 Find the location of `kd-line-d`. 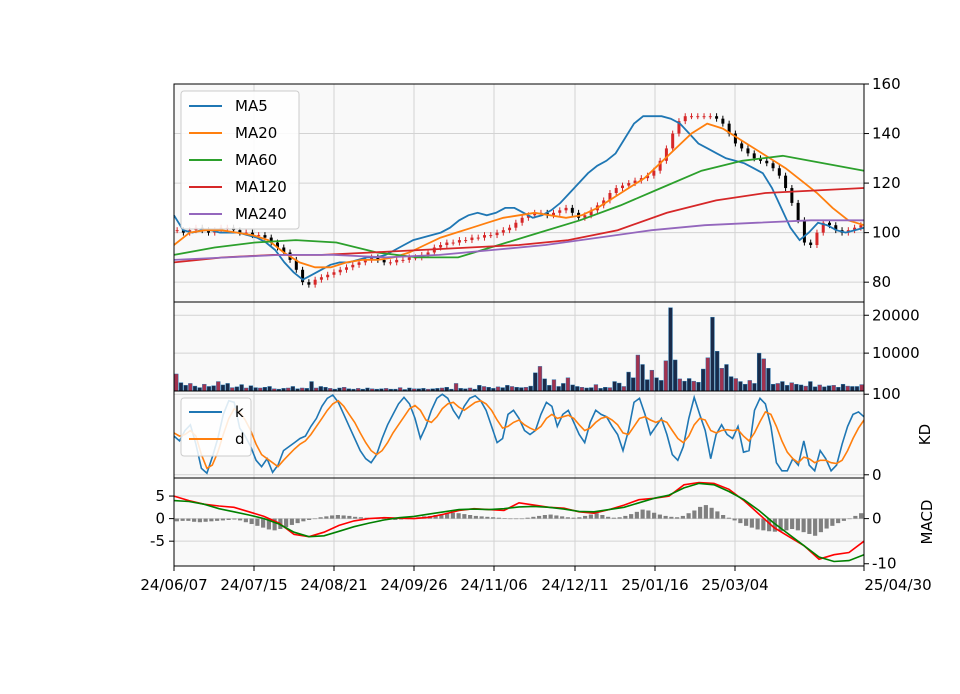

kd-line-d is located at coordinates (519, 434).